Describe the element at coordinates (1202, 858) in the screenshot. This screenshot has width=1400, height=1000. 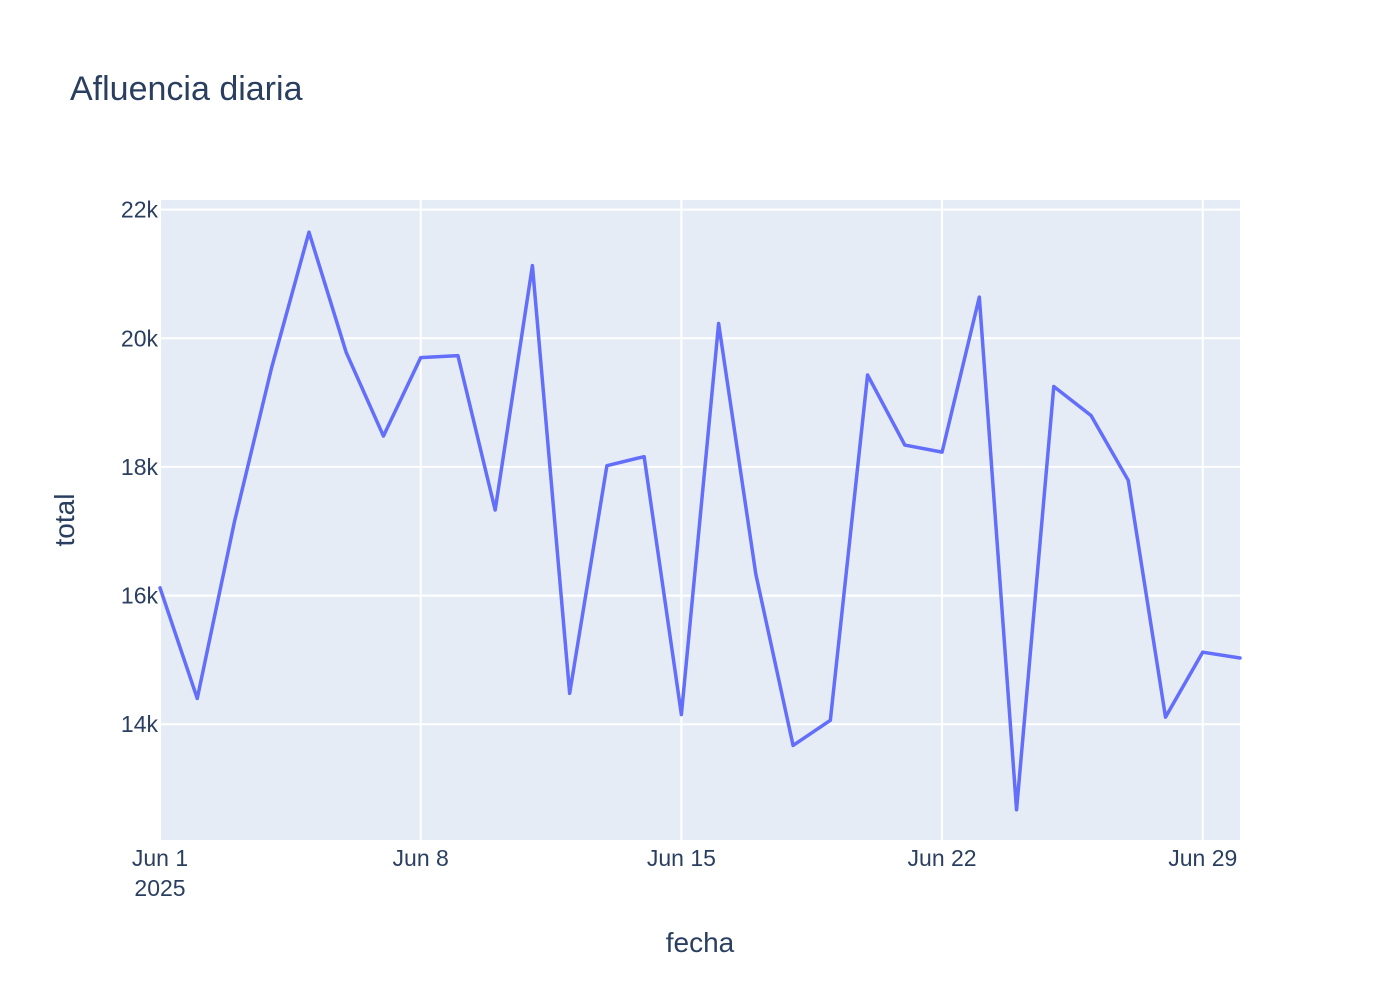
I see `x-tick-label: Jun 29` at that location.